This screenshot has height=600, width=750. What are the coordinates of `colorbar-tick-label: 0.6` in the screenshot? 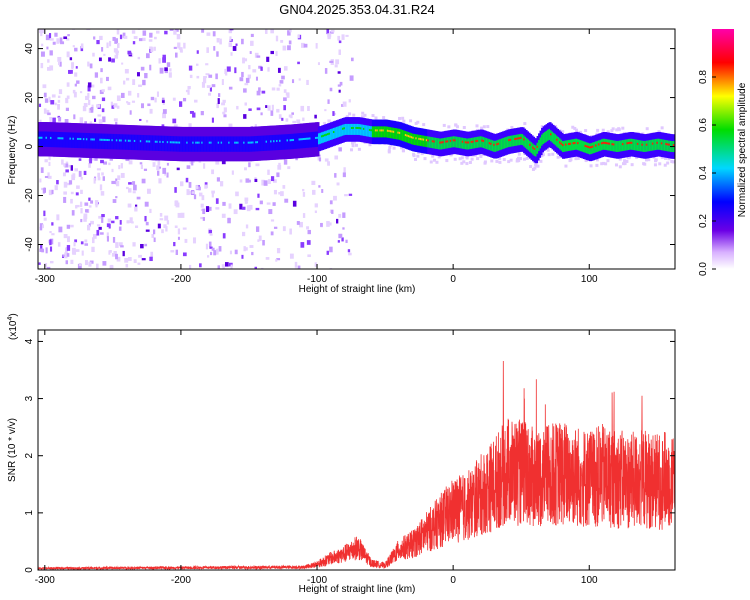 It's located at (703, 125).